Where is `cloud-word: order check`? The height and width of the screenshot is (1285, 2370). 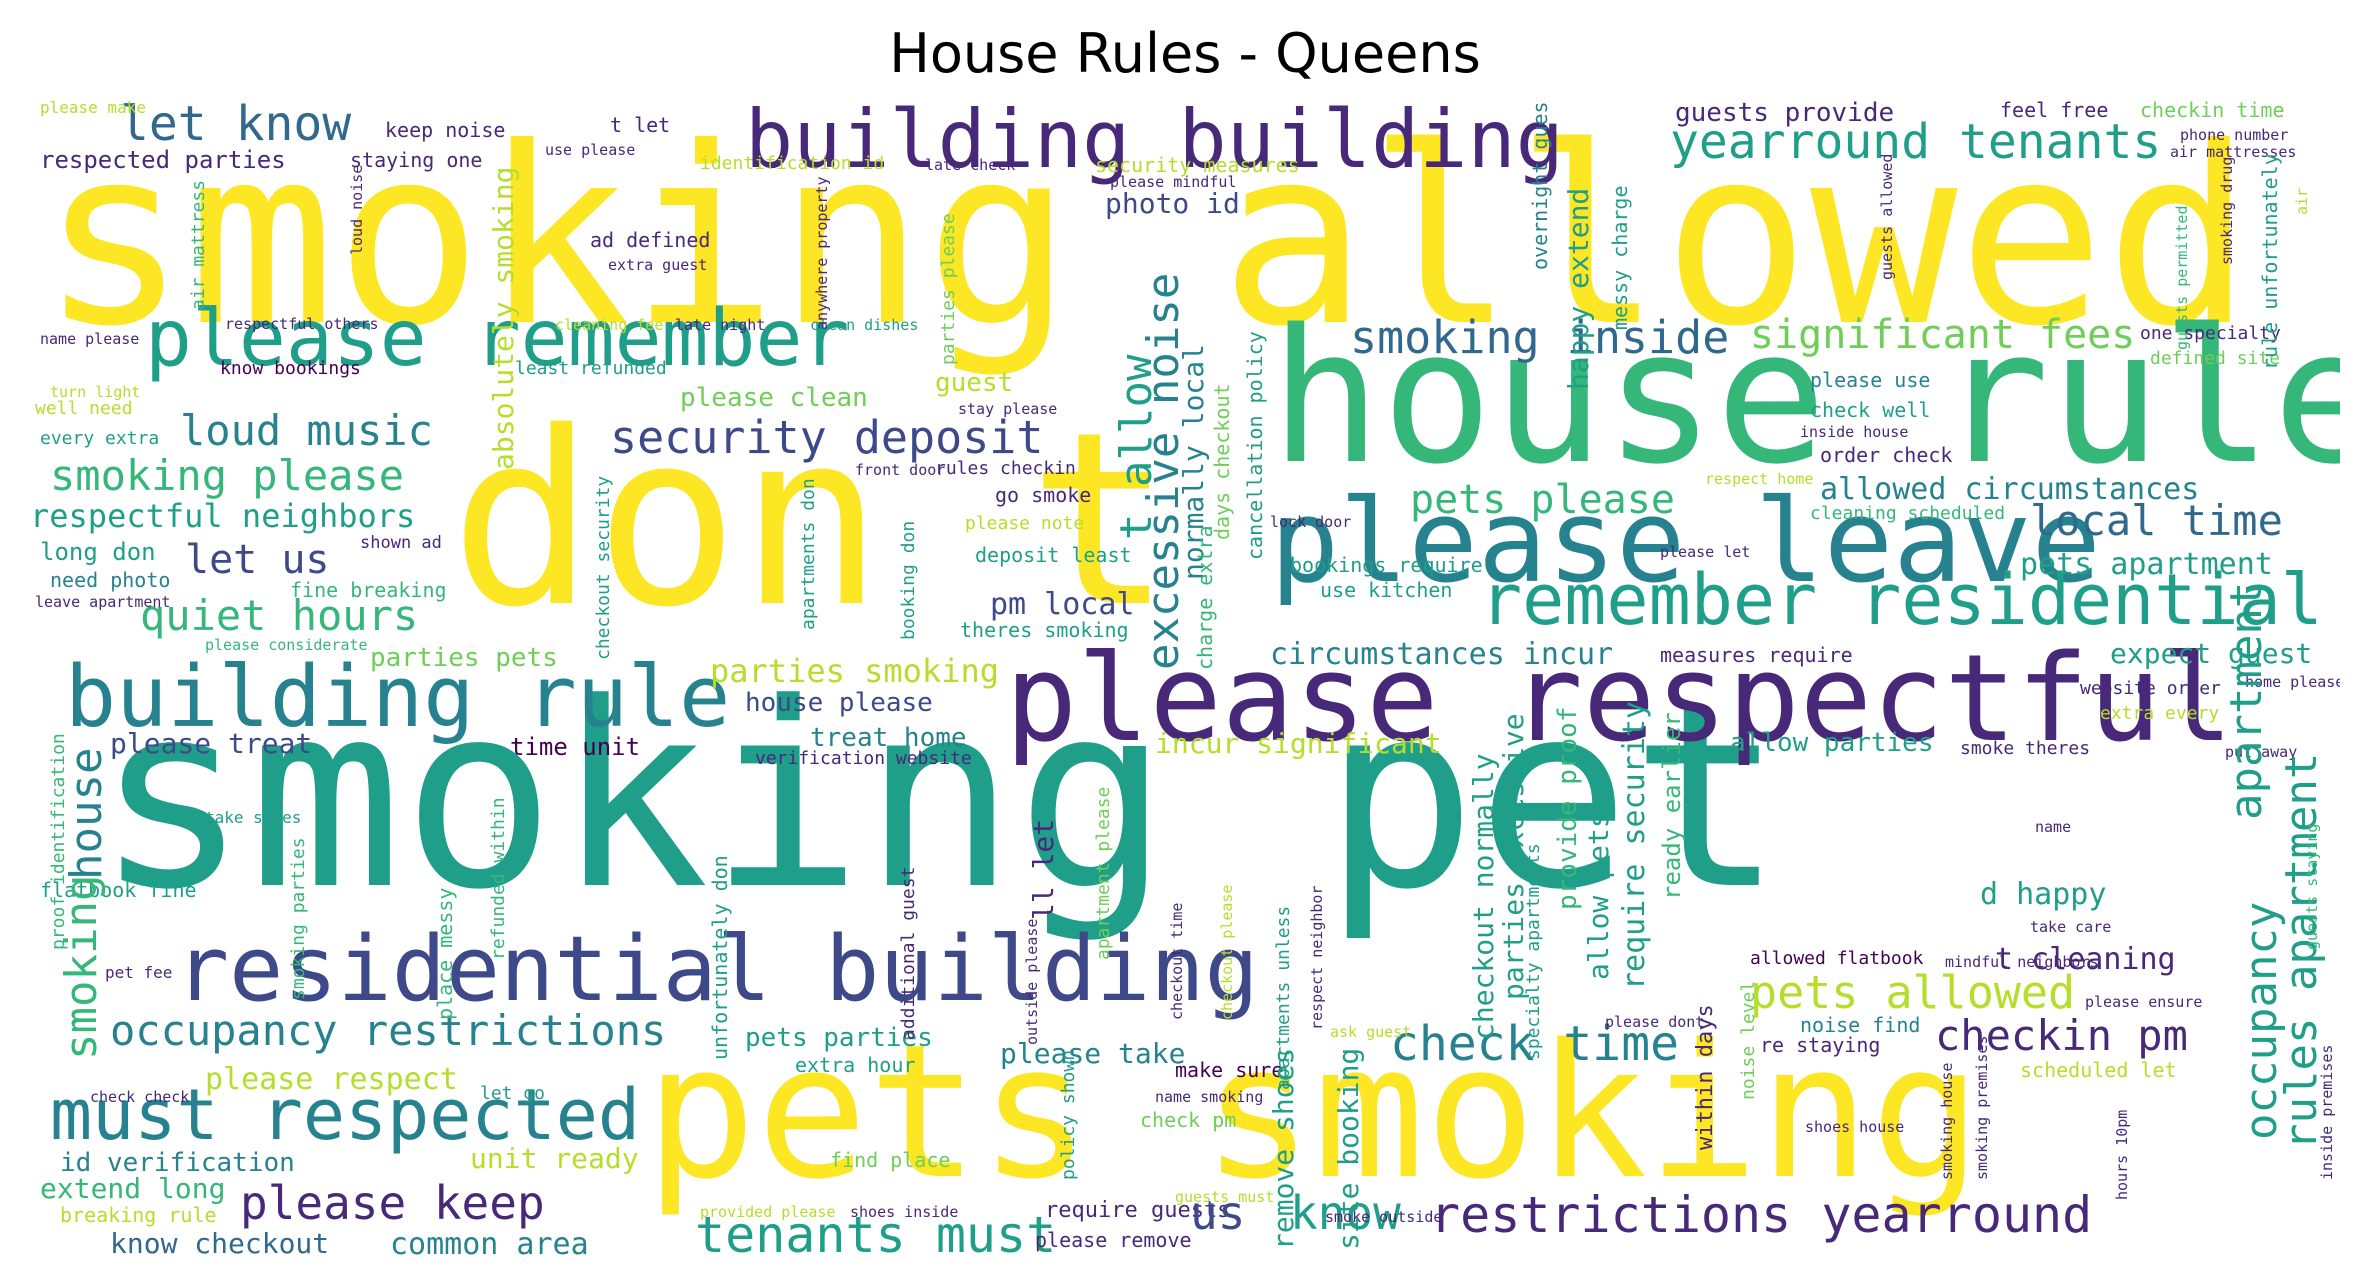 cloud-word: order check is located at coordinates (1886, 455).